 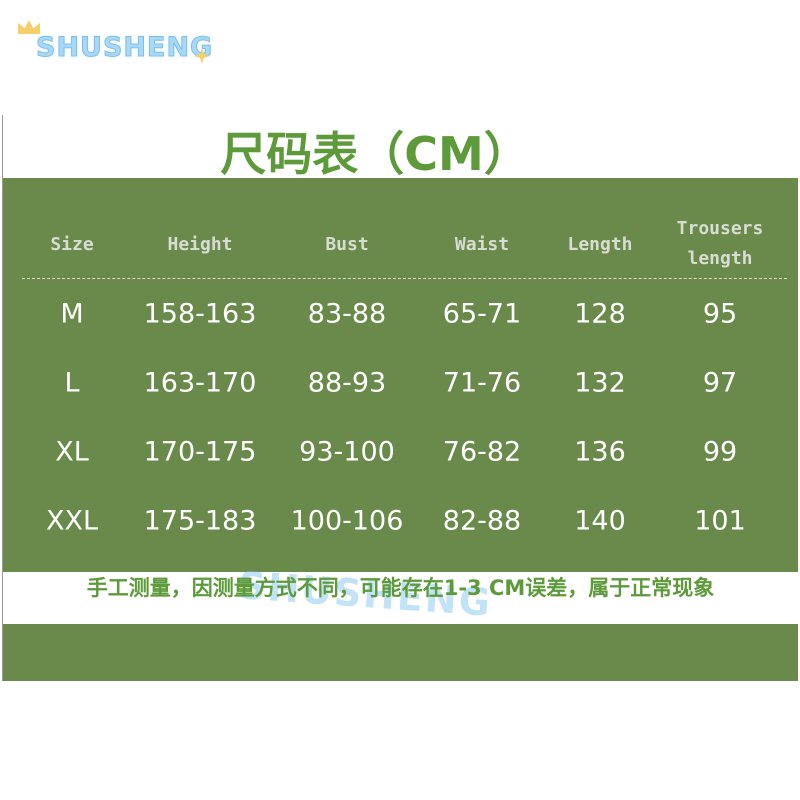 What do you see at coordinates (400, 588) in the screenshot?
I see `measurement-note: 手工测量，因测量方式不同，可能存在1-3 CM误差，属于正常现象` at bounding box center [400, 588].